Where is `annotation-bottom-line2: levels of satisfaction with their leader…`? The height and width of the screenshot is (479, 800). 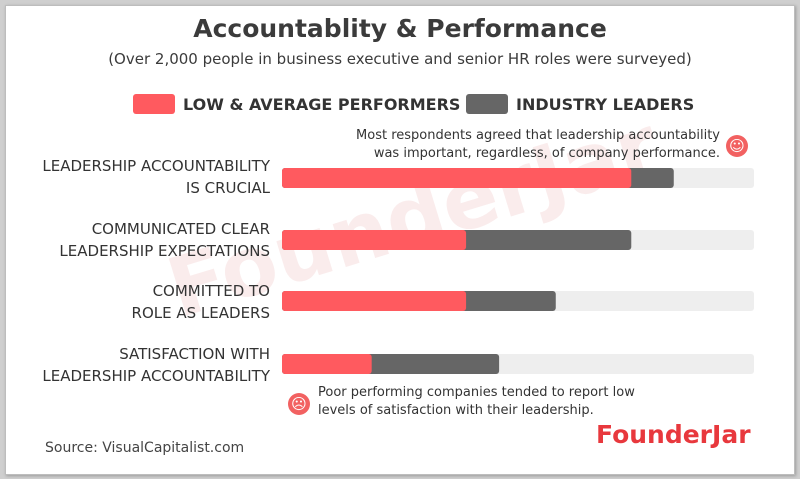 annotation-bottom-line2: levels of satisfaction with their leader… is located at coordinates (456, 410).